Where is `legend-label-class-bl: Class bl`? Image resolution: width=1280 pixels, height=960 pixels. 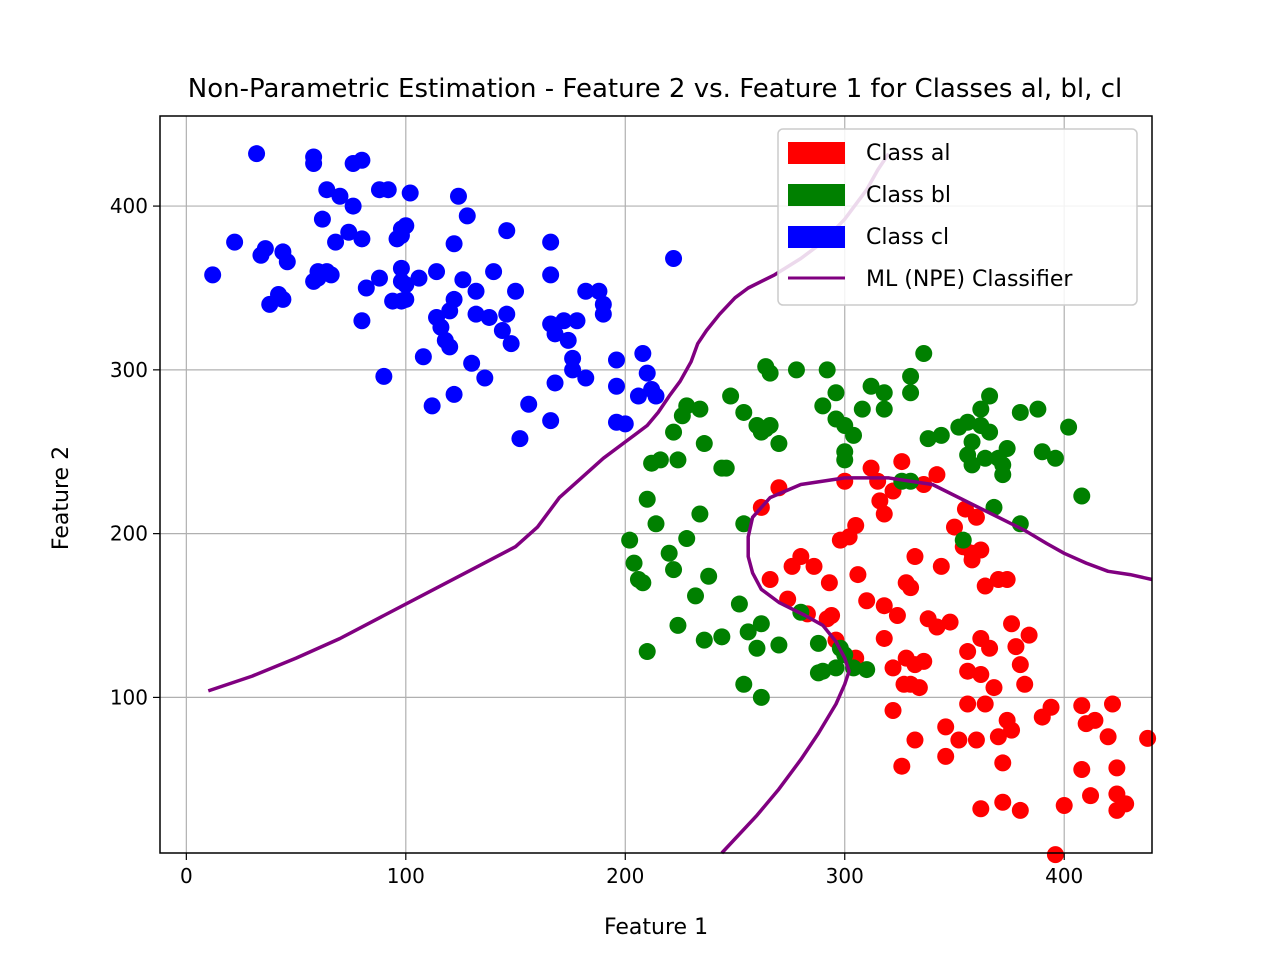 legend-label-class-bl: Class bl is located at coordinates (908, 195).